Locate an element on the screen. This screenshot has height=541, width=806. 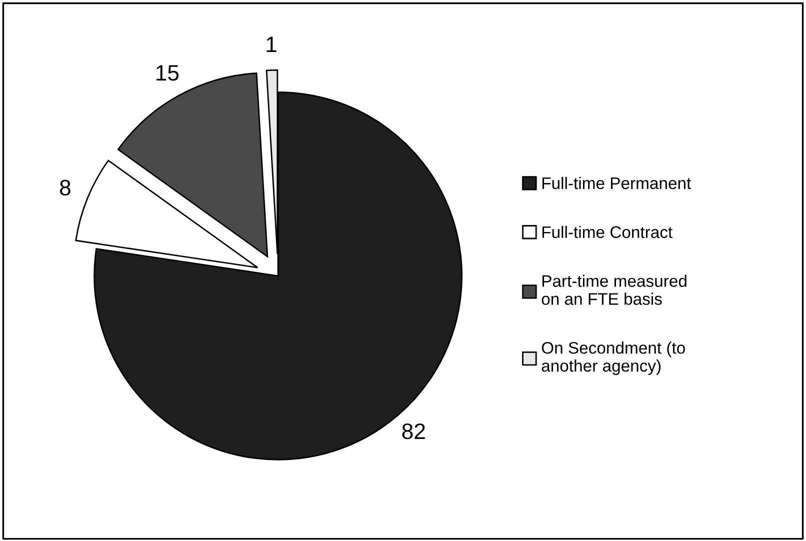
legend-label: Full-time Permanent is located at coordinates (617, 183).